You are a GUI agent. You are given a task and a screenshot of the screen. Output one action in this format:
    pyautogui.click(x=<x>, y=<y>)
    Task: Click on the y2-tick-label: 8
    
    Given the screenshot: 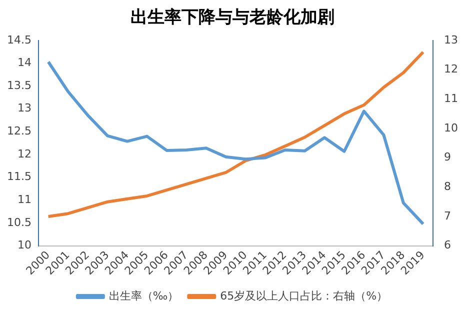 What is the action you would take?
    pyautogui.click(x=448, y=187)
    